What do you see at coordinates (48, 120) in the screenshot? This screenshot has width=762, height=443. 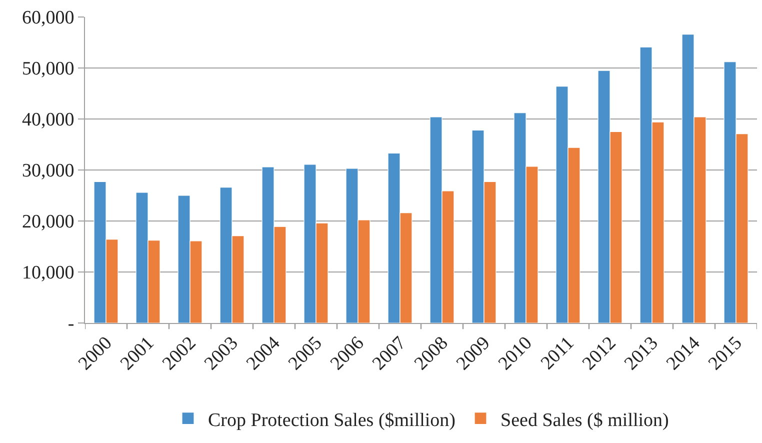 I see `y-tick-label: 40,000` at bounding box center [48, 120].